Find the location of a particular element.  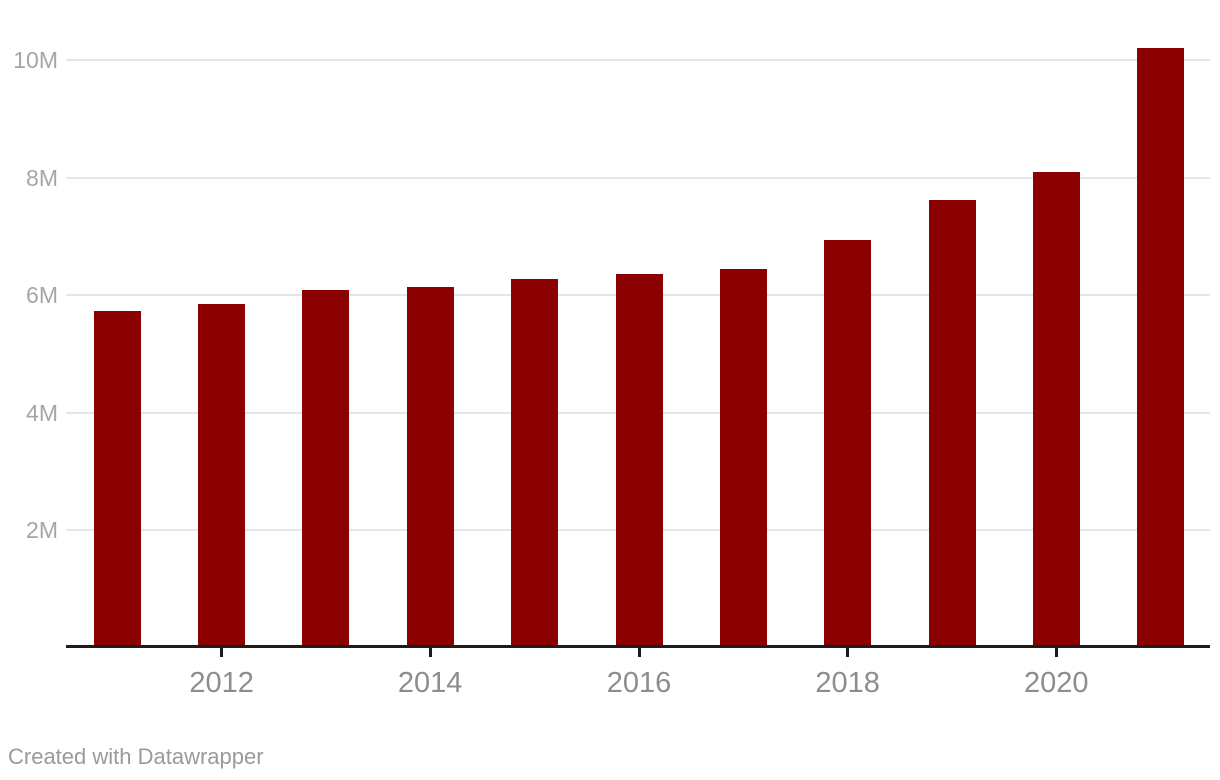

x-axis-label-2020: 2020 is located at coordinates (1056, 683).